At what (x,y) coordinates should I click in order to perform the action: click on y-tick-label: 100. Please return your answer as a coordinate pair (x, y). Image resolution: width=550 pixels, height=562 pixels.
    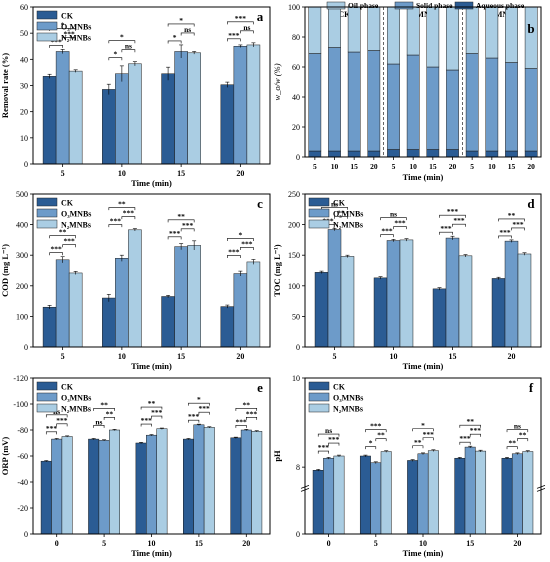
    Looking at the image, I should click on (294, 286).